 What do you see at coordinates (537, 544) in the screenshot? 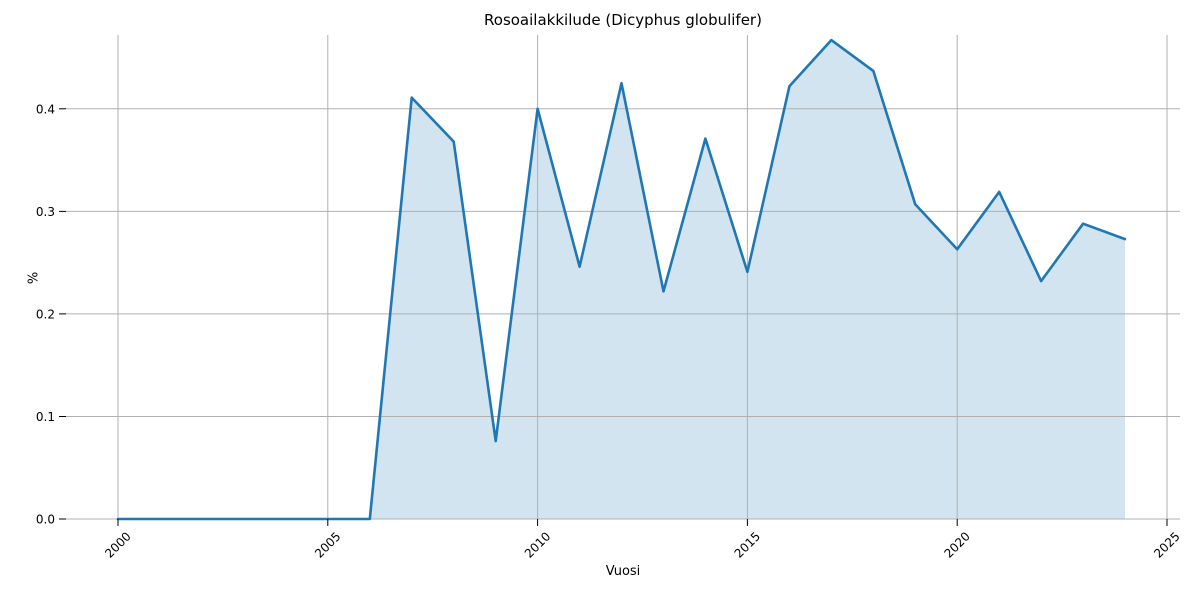
I see `x-tick-label: 2010` at bounding box center [537, 544].